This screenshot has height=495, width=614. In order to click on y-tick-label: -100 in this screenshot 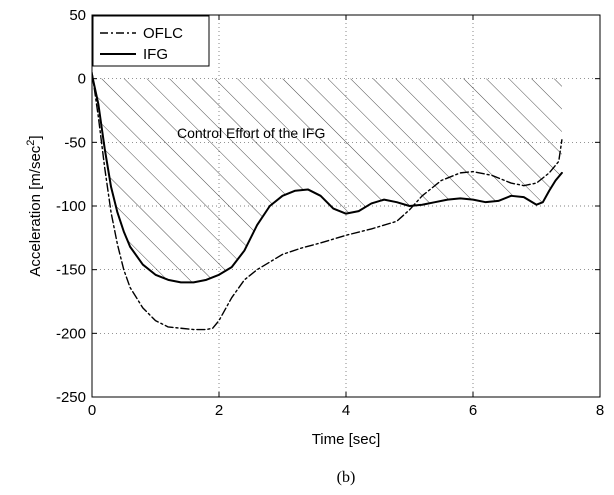, I will do `click(71, 206)`.